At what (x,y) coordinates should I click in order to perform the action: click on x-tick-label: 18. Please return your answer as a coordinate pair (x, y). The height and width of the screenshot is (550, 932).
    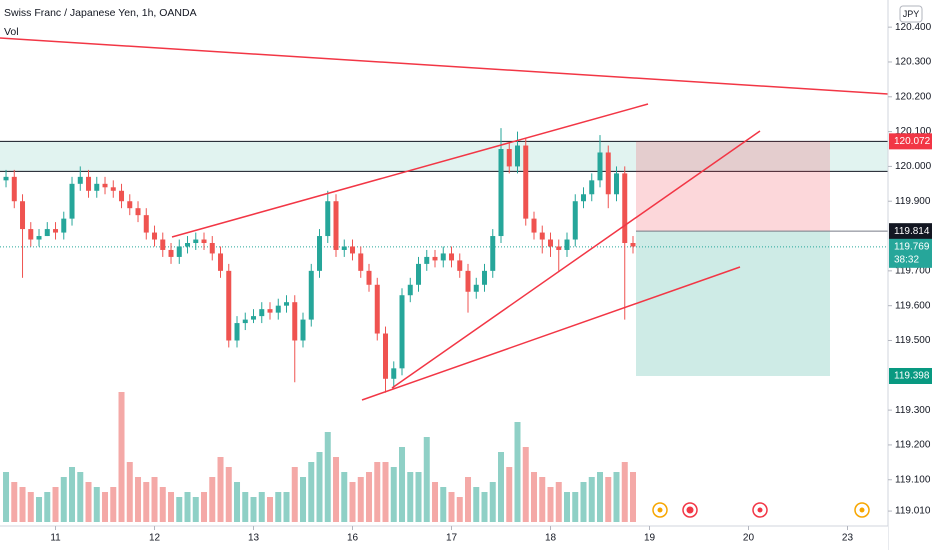
    Looking at the image, I should click on (551, 538).